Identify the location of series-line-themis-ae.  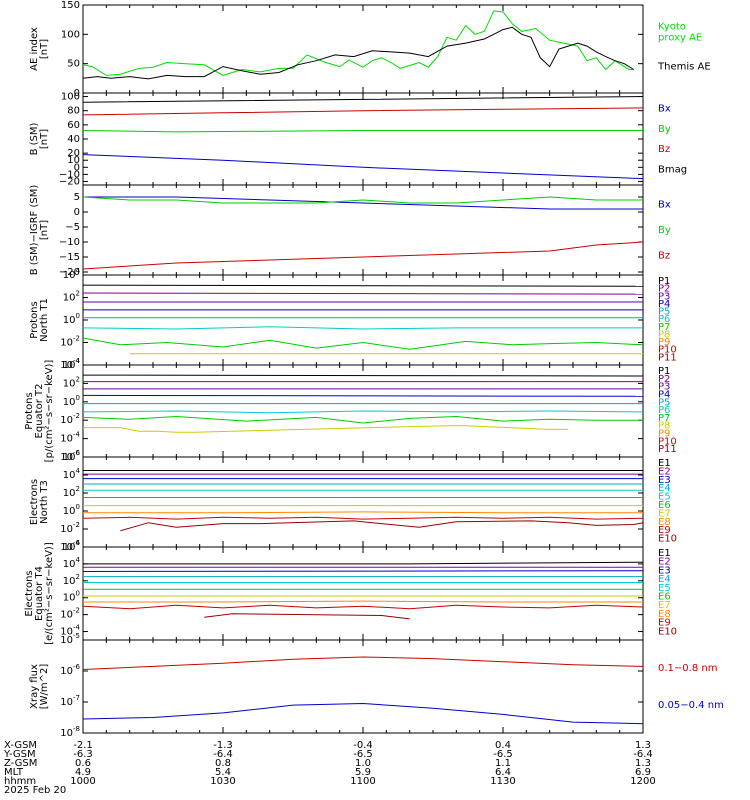
(358, 53).